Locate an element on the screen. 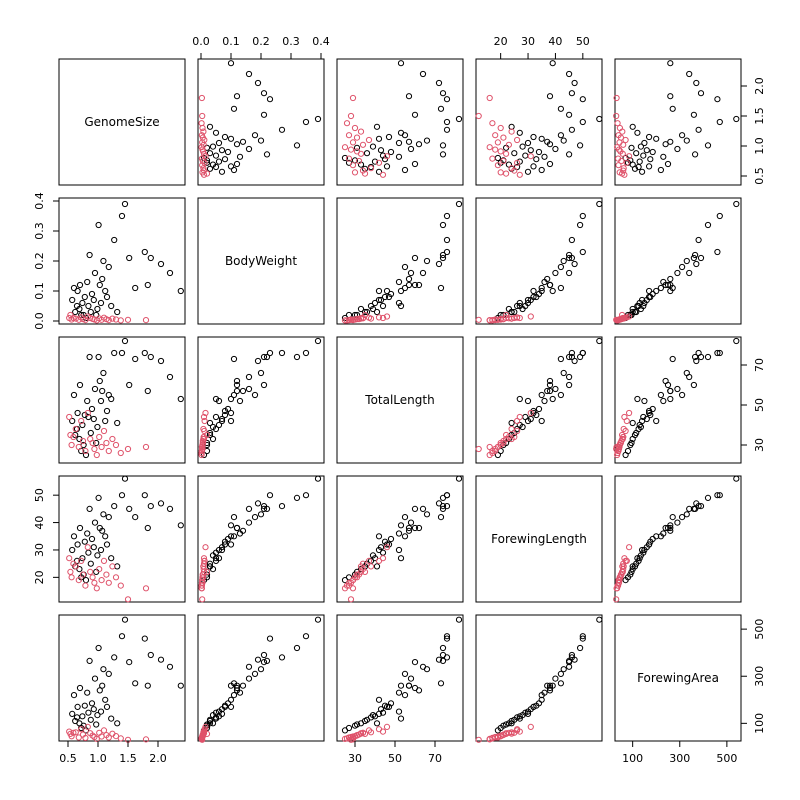 This screenshot has width=800, height=800. x-tick-label: 40 is located at coordinates (555, 41).